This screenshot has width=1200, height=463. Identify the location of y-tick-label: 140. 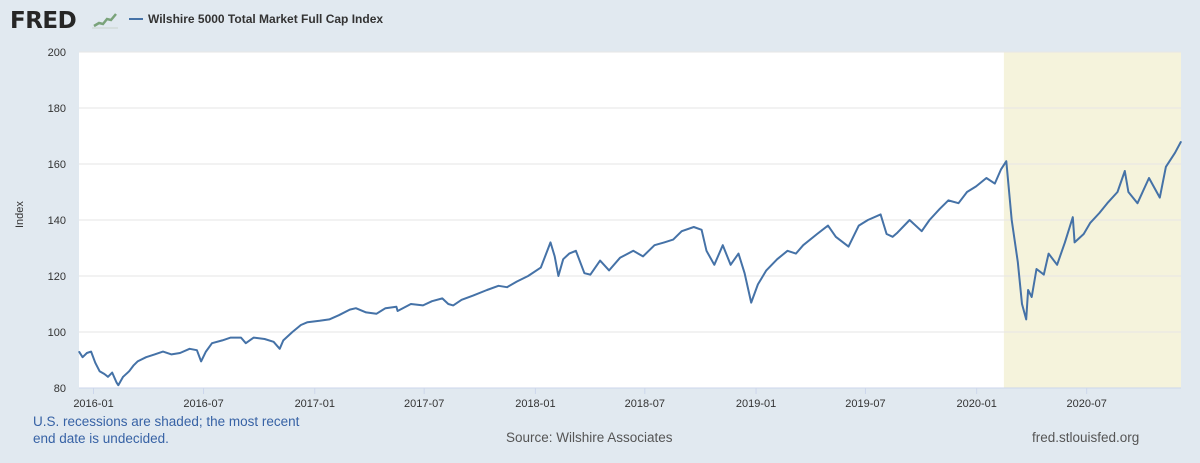
(57, 221).